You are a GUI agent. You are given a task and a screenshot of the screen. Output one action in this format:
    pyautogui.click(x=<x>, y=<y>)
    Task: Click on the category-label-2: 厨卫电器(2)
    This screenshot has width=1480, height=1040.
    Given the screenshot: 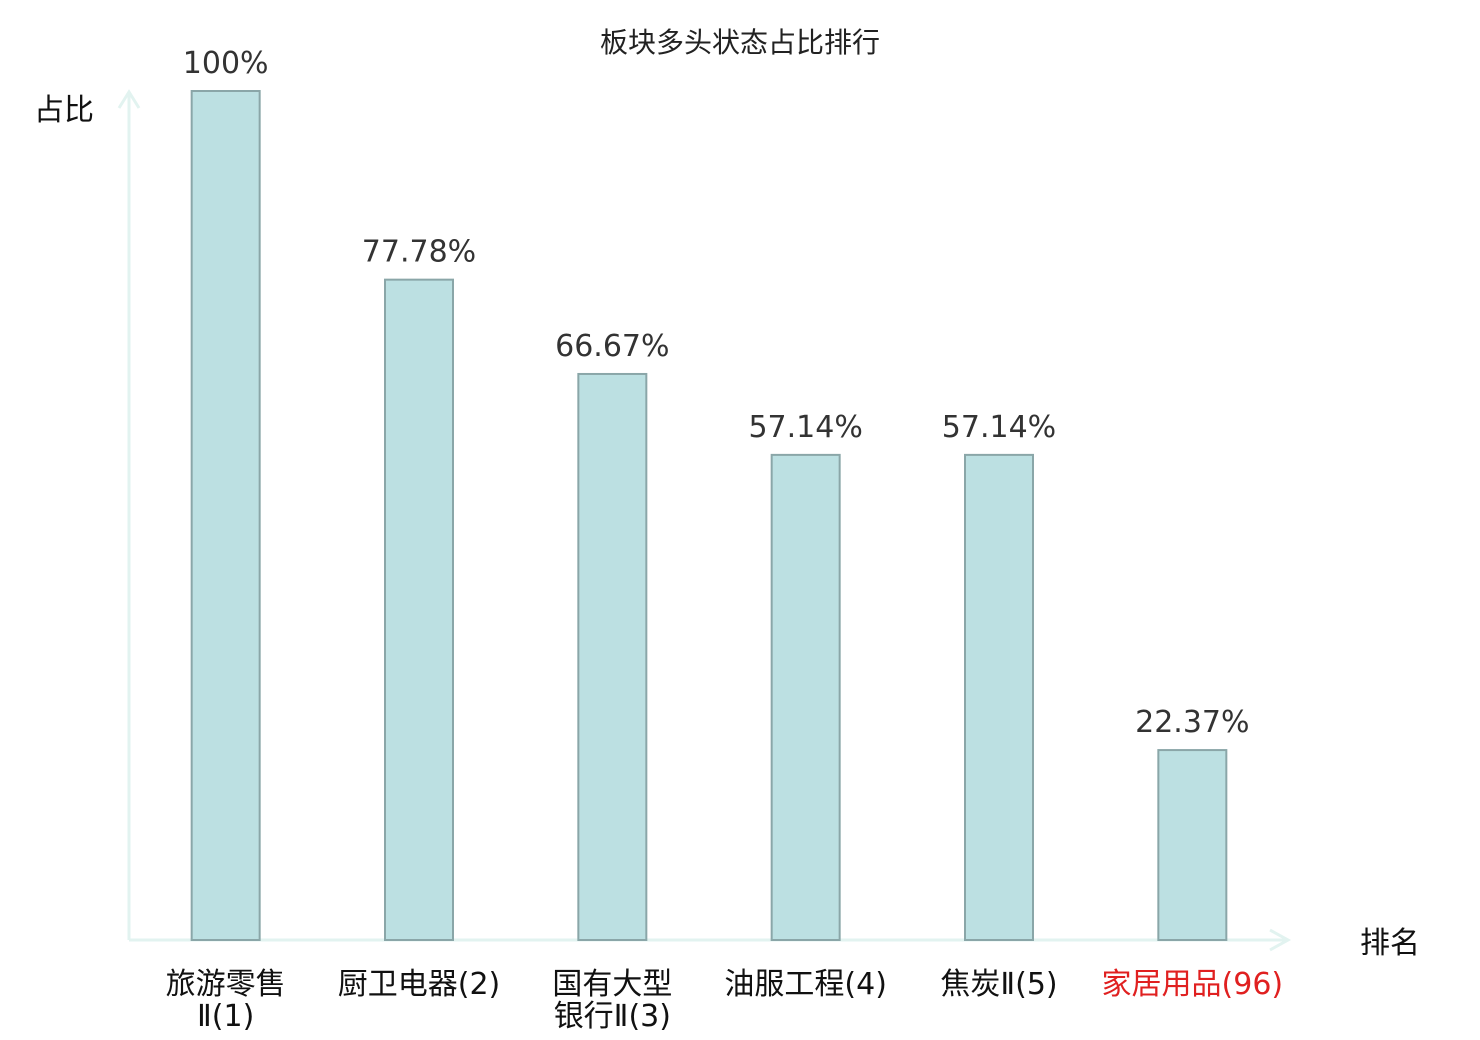 What is the action you would take?
    pyautogui.click(x=419, y=984)
    